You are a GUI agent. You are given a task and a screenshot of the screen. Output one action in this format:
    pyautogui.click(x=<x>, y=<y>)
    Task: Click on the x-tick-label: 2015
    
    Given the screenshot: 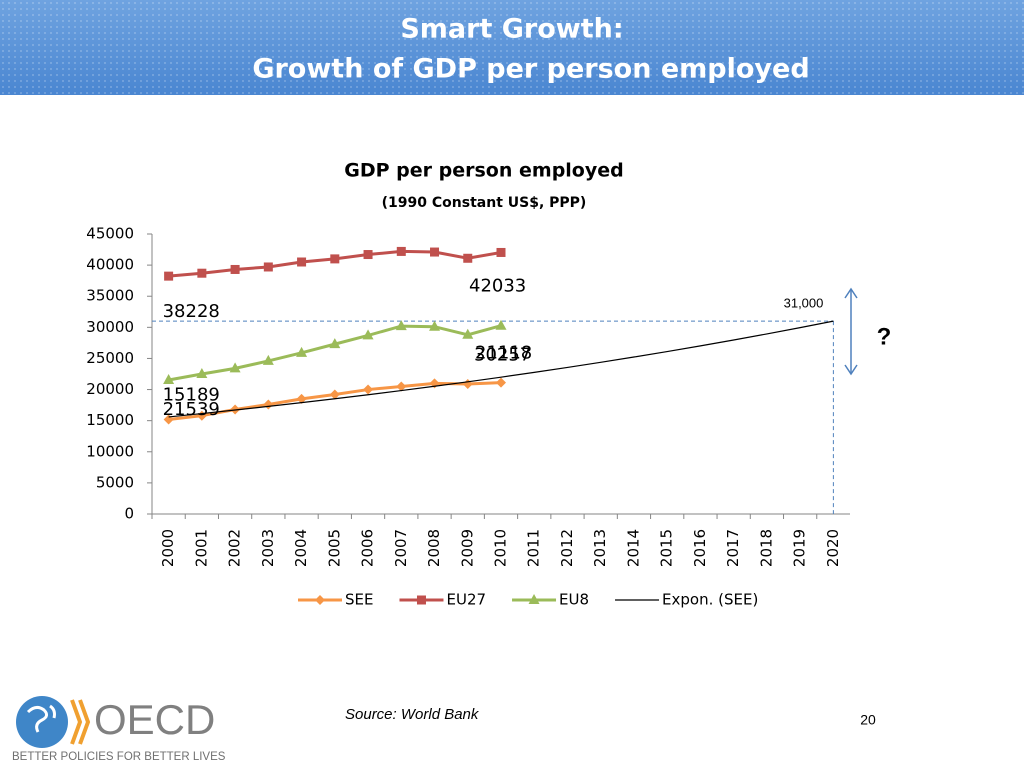 What is the action you would take?
    pyautogui.click(x=667, y=548)
    